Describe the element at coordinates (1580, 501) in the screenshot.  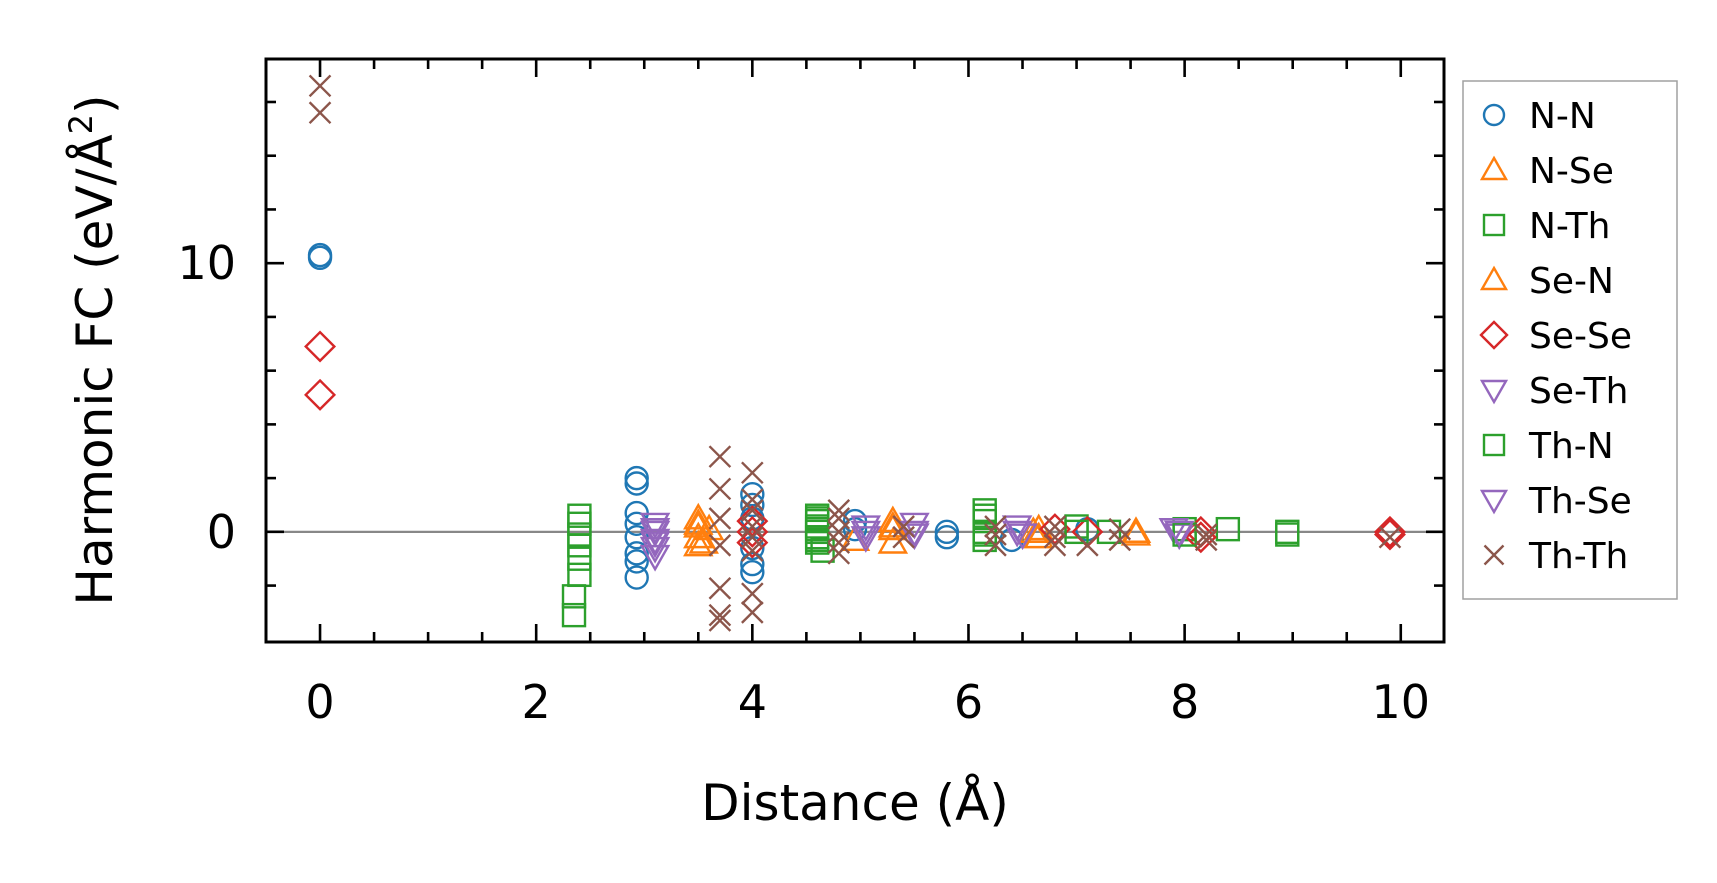
I see `legend-label: Th-Se` at that location.